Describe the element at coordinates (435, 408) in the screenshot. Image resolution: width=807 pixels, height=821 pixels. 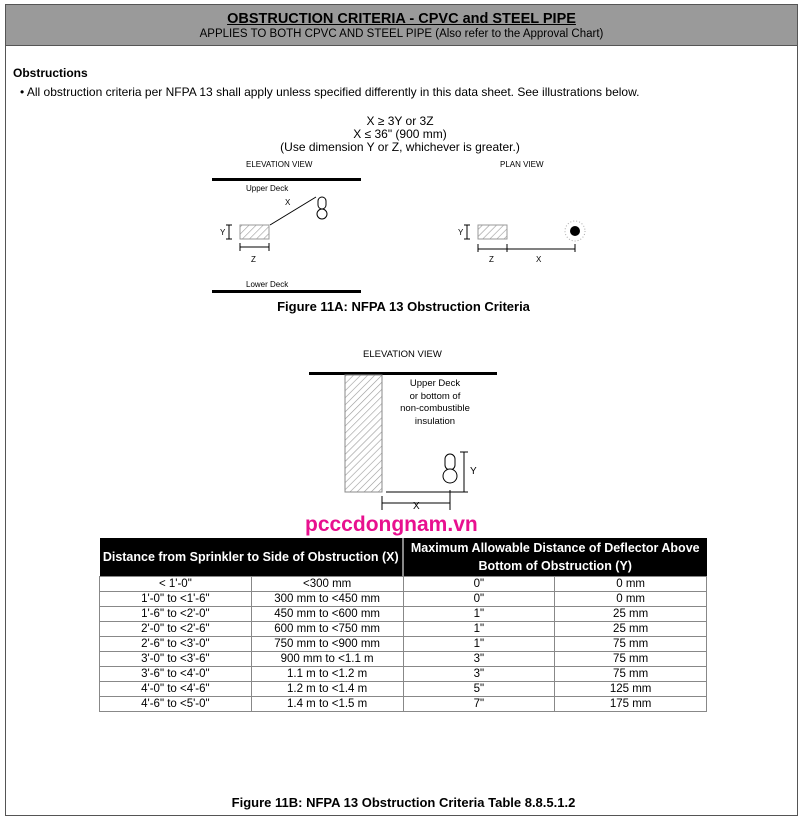
I see `deck-line: non-combustible` at that location.